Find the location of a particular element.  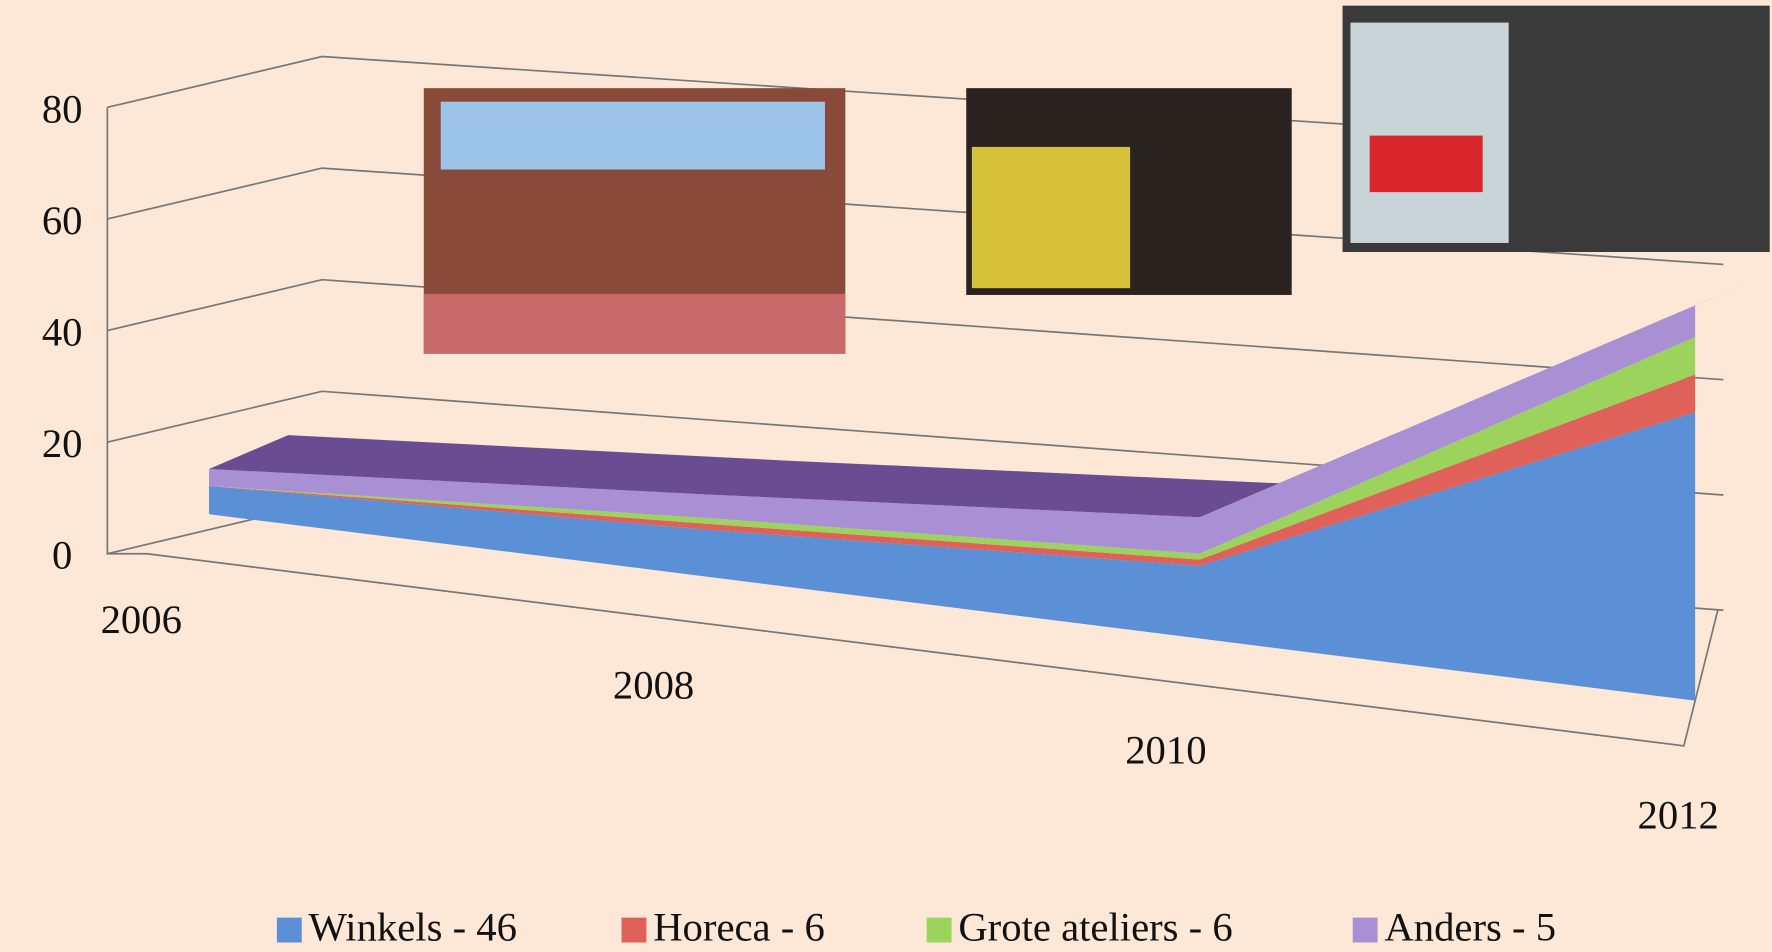

y-tick-label: 60 is located at coordinates (62, 220).